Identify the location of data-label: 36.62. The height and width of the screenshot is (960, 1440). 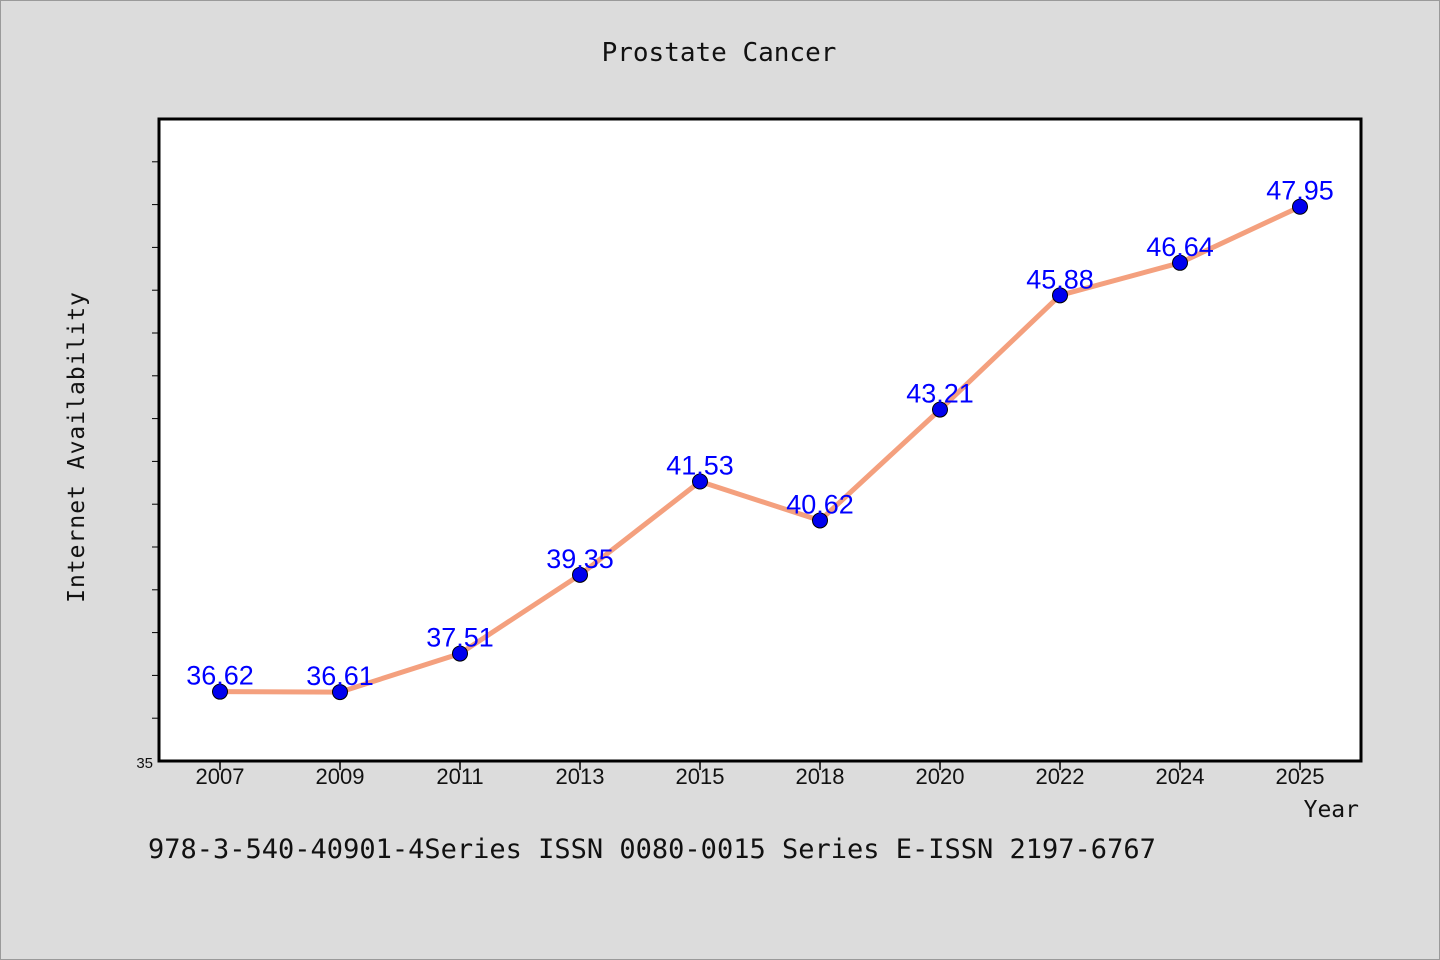
(220, 676).